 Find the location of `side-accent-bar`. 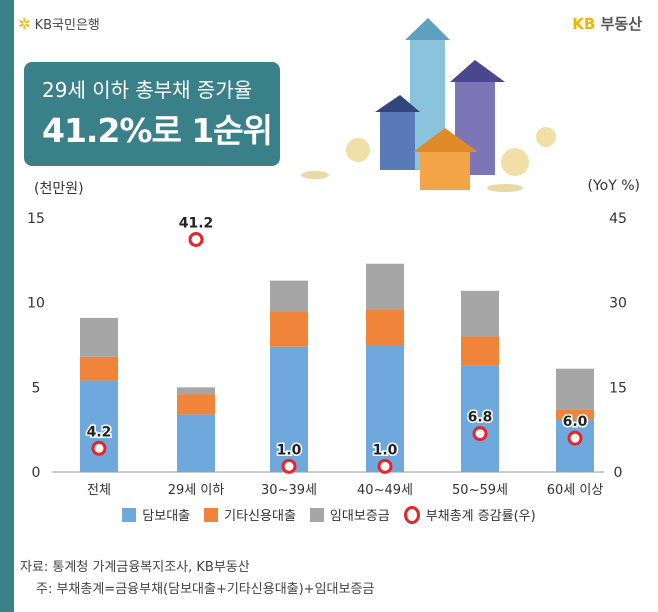

side-accent-bar is located at coordinates (7, 306).